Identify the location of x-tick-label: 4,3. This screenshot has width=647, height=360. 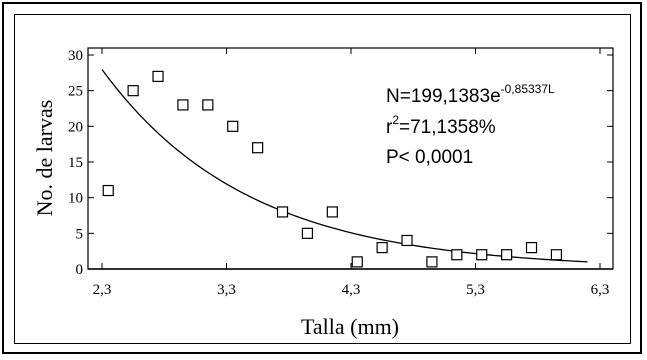
(351, 290).